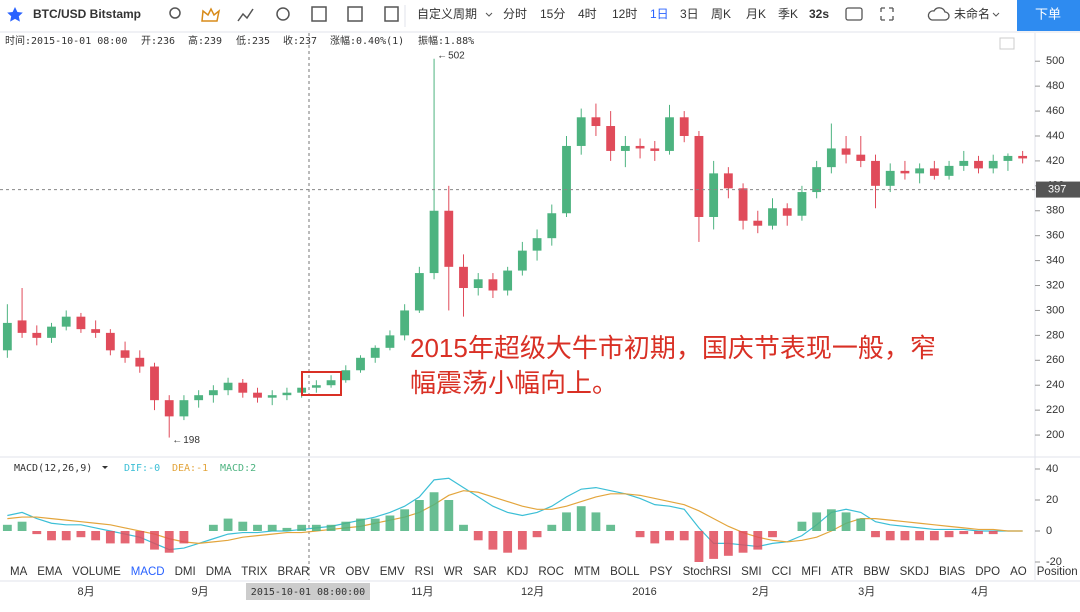 The width and height of the screenshot is (1080, 612). Describe the element at coordinates (177, 440) in the screenshot. I see `min-arrow: ←` at that location.